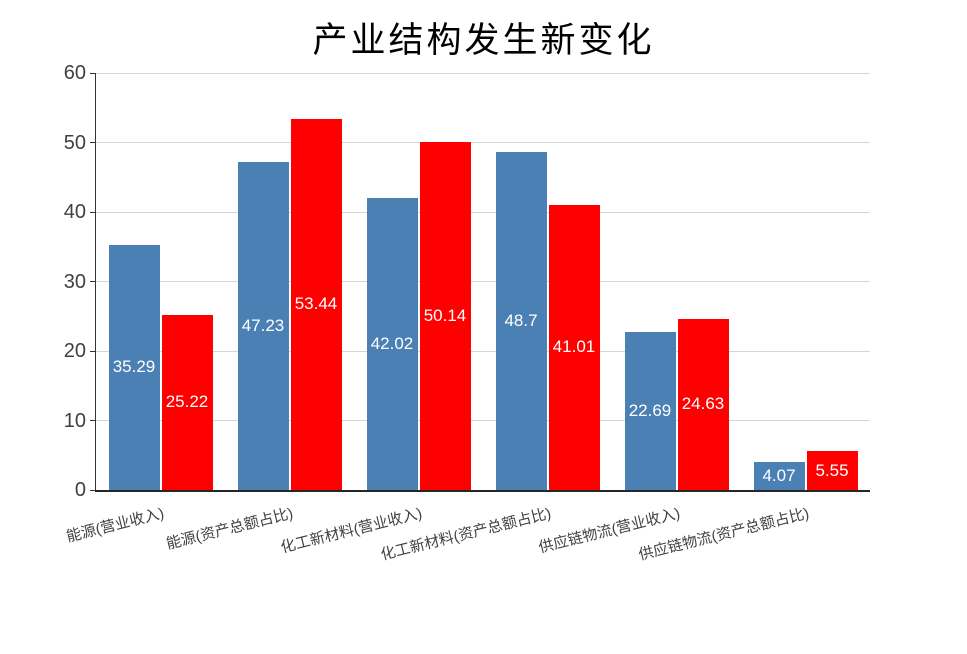 The height and width of the screenshot is (654, 967). Describe the element at coordinates (482, 491) in the screenshot. I see `x-axis-line` at that location.